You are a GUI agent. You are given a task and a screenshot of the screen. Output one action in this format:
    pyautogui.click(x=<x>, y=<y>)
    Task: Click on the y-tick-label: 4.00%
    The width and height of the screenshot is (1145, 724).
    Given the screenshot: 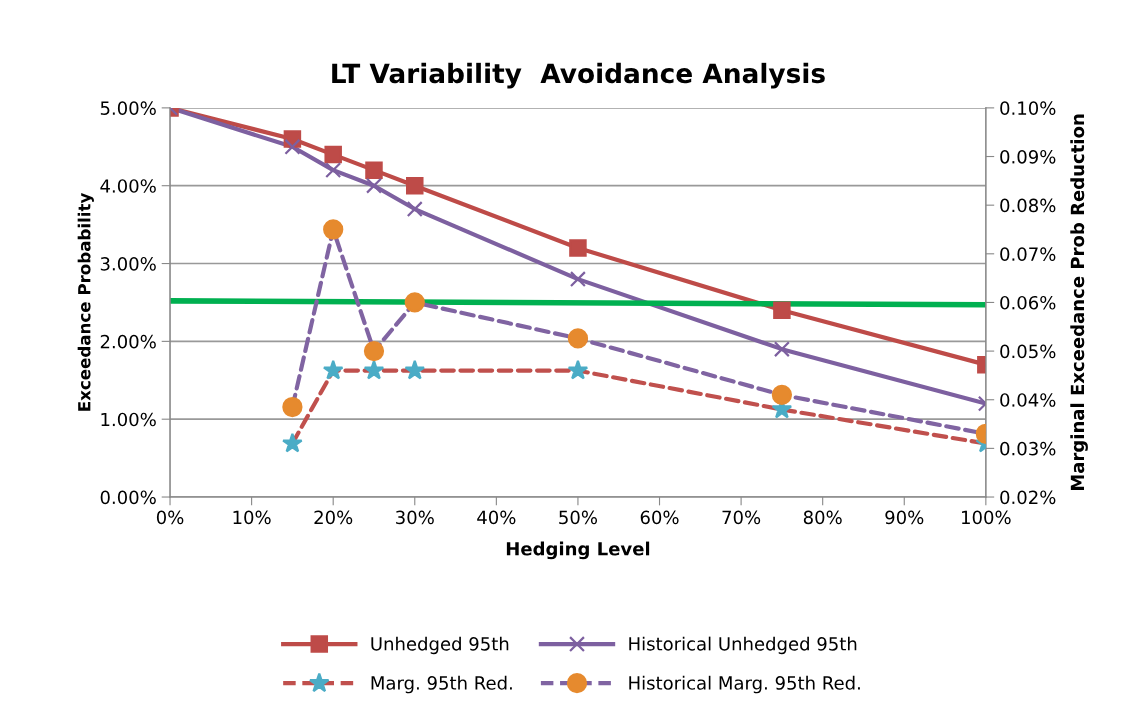 What is the action you would take?
    pyautogui.click(x=128, y=186)
    